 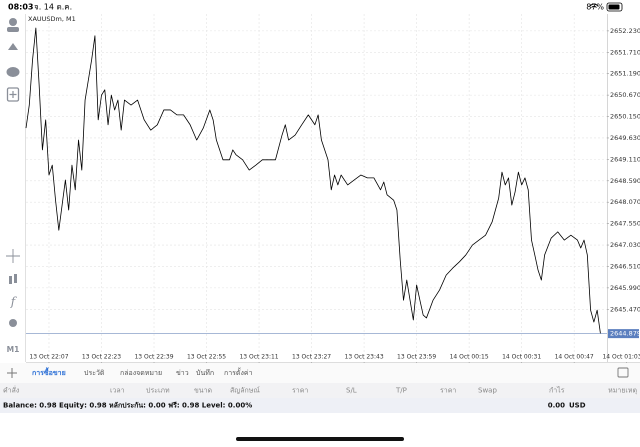 What do you see at coordinates (20, 7) in the screenshot?
I see `status-time: 08:03` at bounding box center [20, 7].